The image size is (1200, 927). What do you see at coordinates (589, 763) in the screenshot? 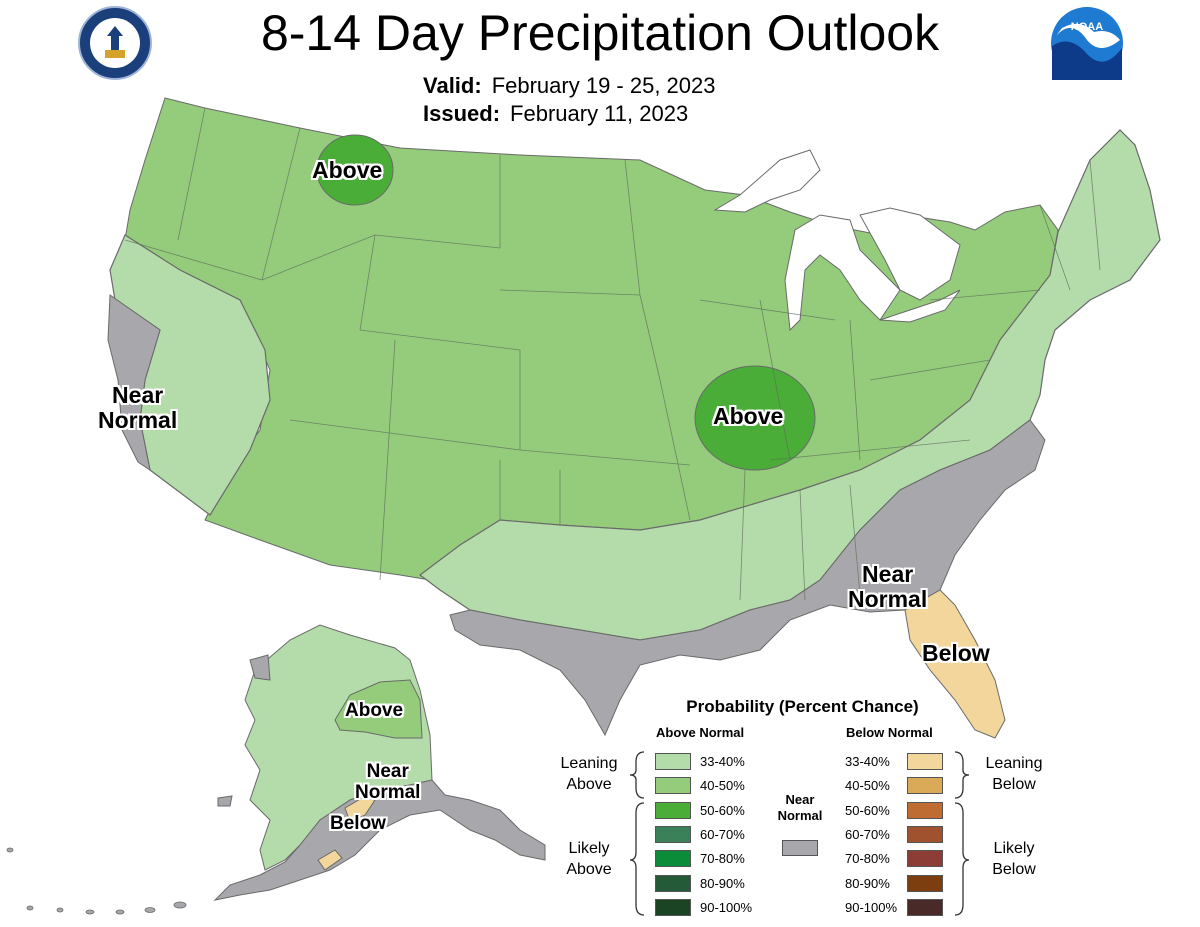
I see `leaning-above-text-1: Leaning` at bounding box center [589, 763].